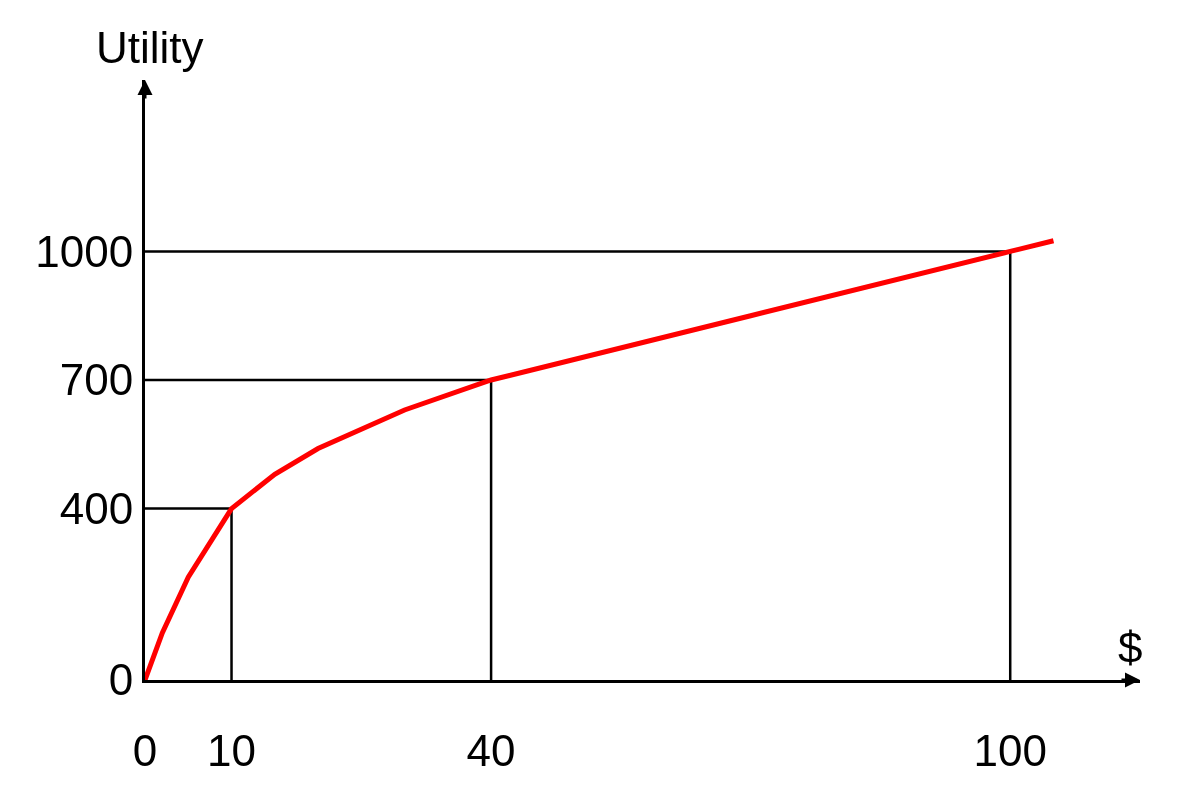 The width and height of the screenshot is (1183, 796). What do you see at coordinates (96, 380) in the screenshot?
I see `y-tick-label: 700` at bounding box center [96, 380].